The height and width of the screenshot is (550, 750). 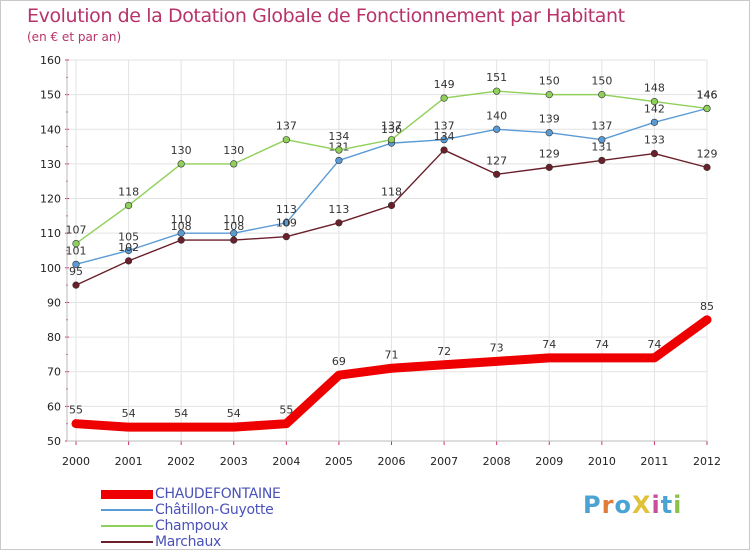 What do you see at coordinates (339, 461) in the screenshot?
I see `x-tick-label: 2005` at bounding box center [339, 461].